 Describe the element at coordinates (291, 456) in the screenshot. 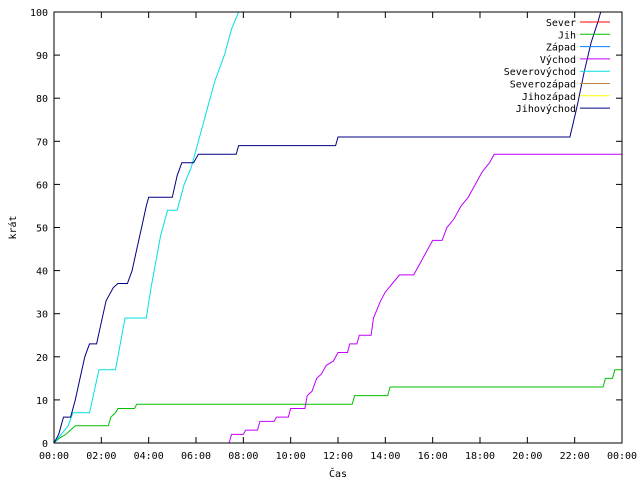

I see `x-tick-label: 10:00` at that location.